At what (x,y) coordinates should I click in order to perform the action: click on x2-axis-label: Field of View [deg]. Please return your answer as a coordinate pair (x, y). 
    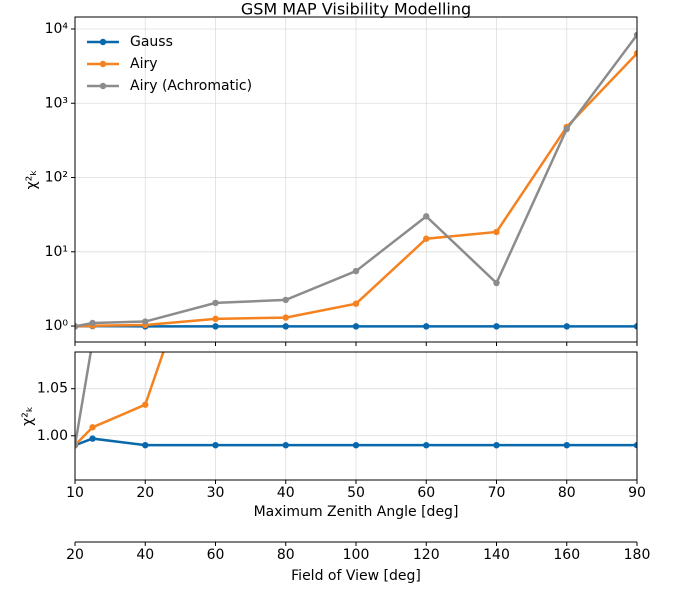
    Looking at the image, I should click on (356, 576).